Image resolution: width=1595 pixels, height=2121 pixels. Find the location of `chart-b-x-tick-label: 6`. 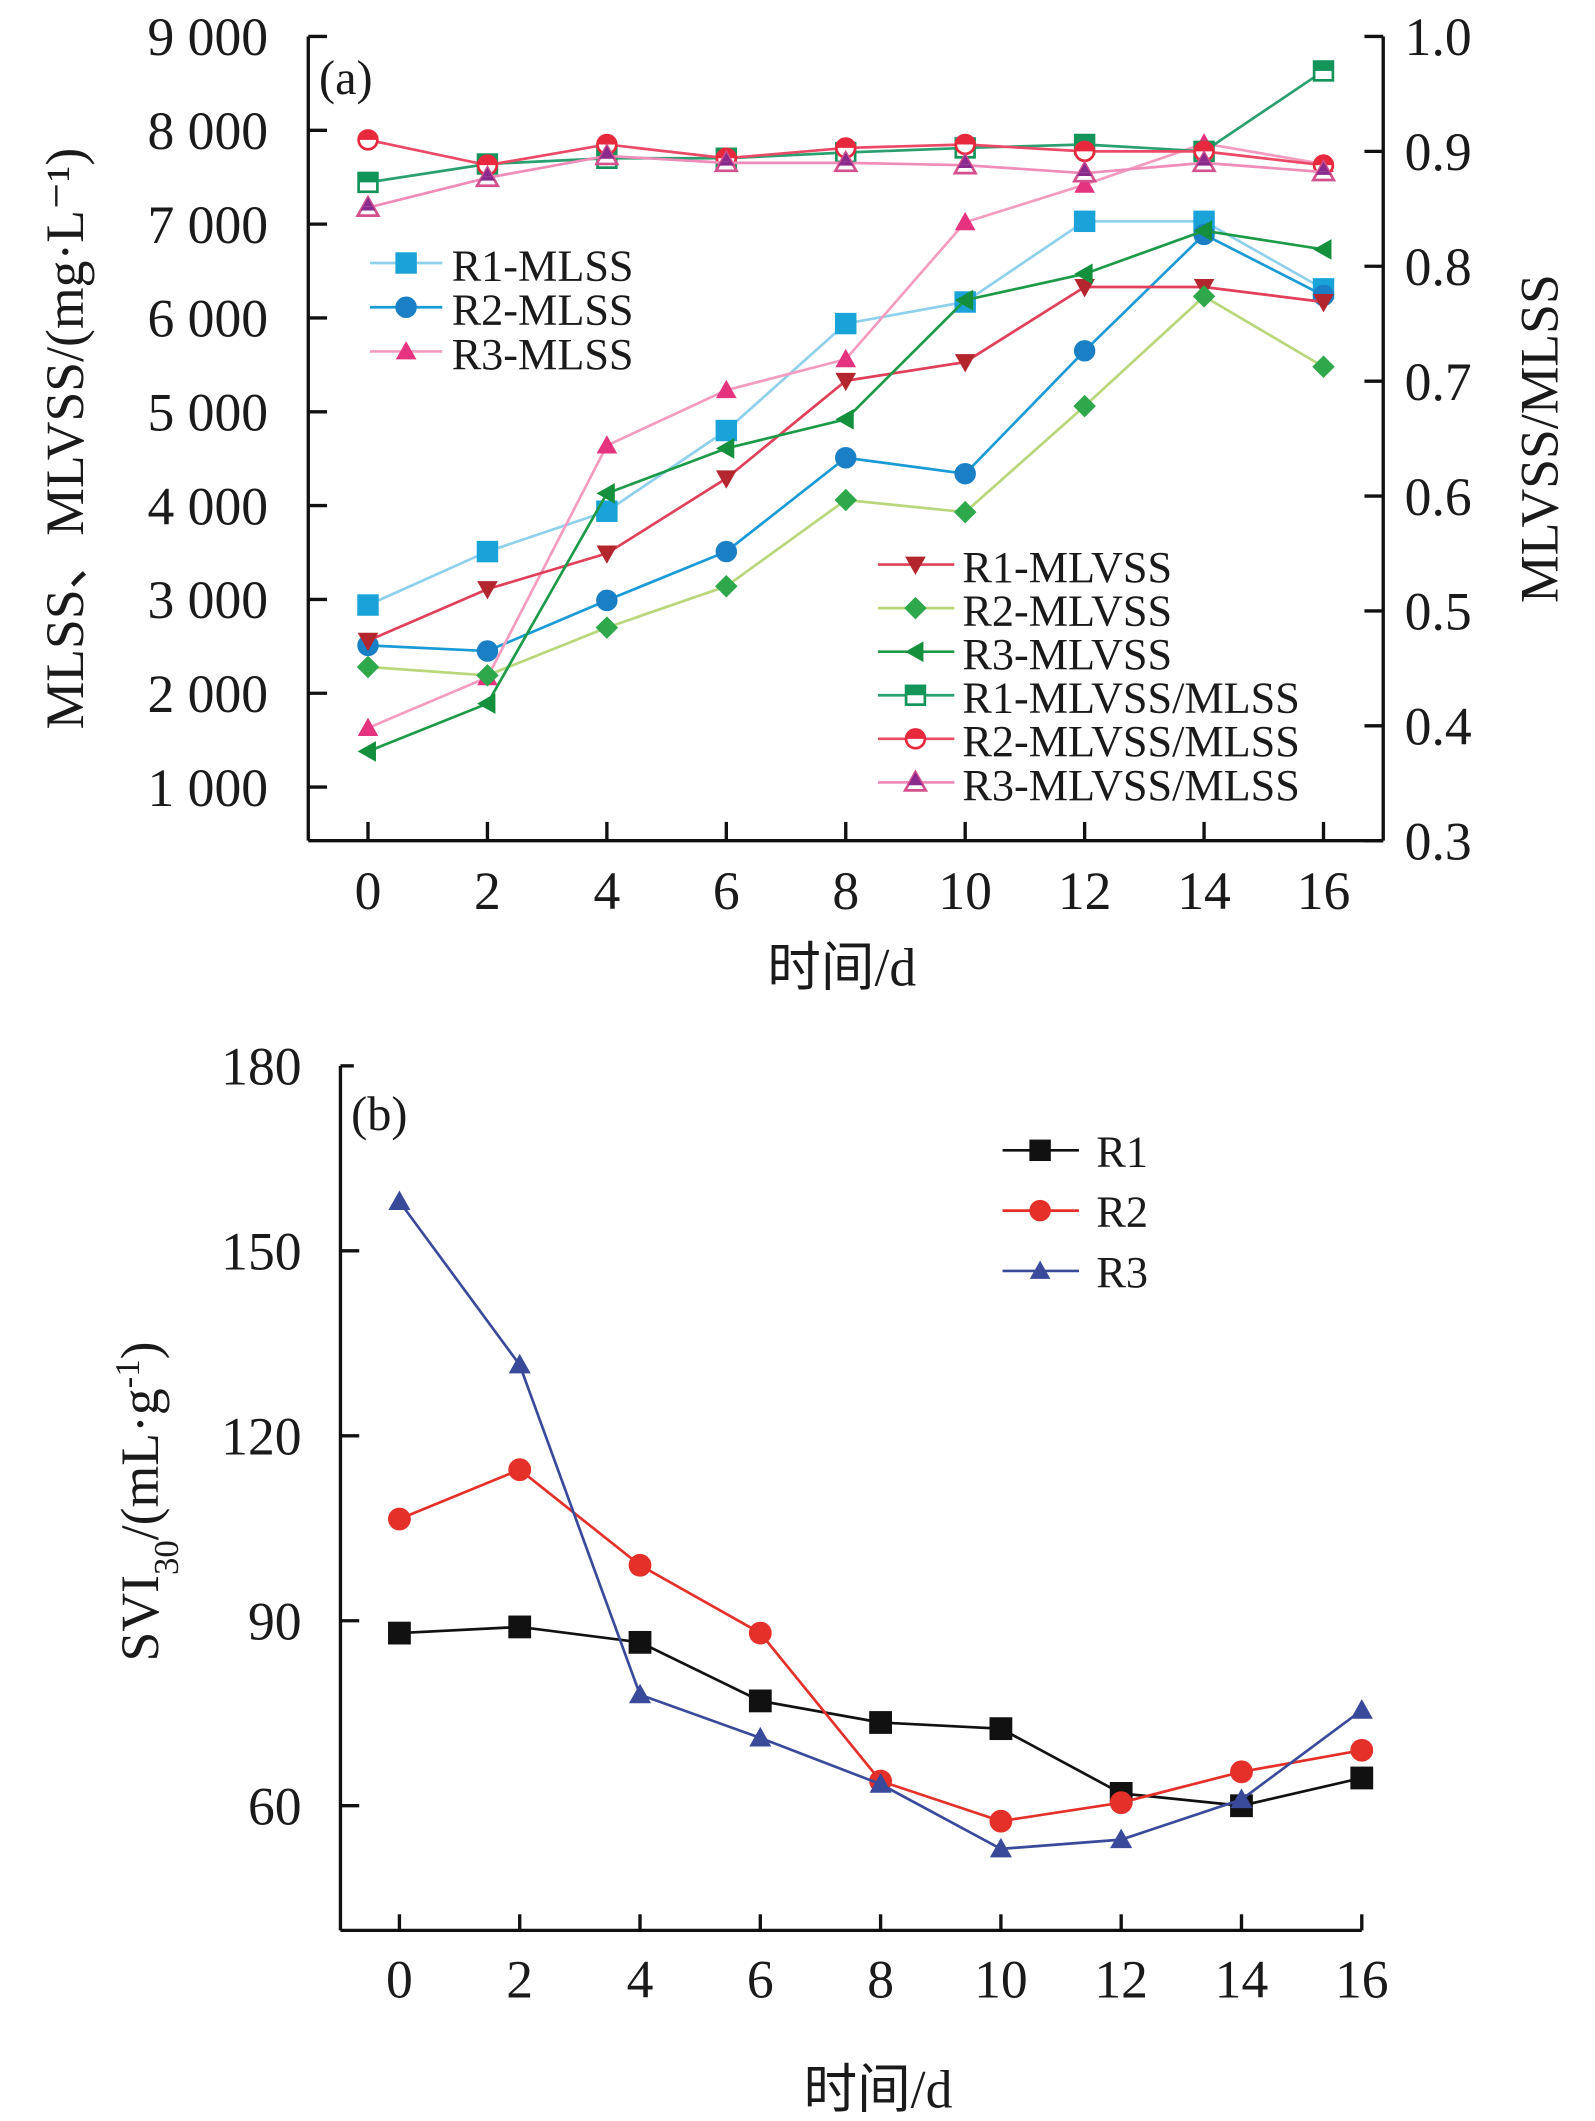

chart-b-x-tick-label: 6 is located at coordinates (760, 1979).